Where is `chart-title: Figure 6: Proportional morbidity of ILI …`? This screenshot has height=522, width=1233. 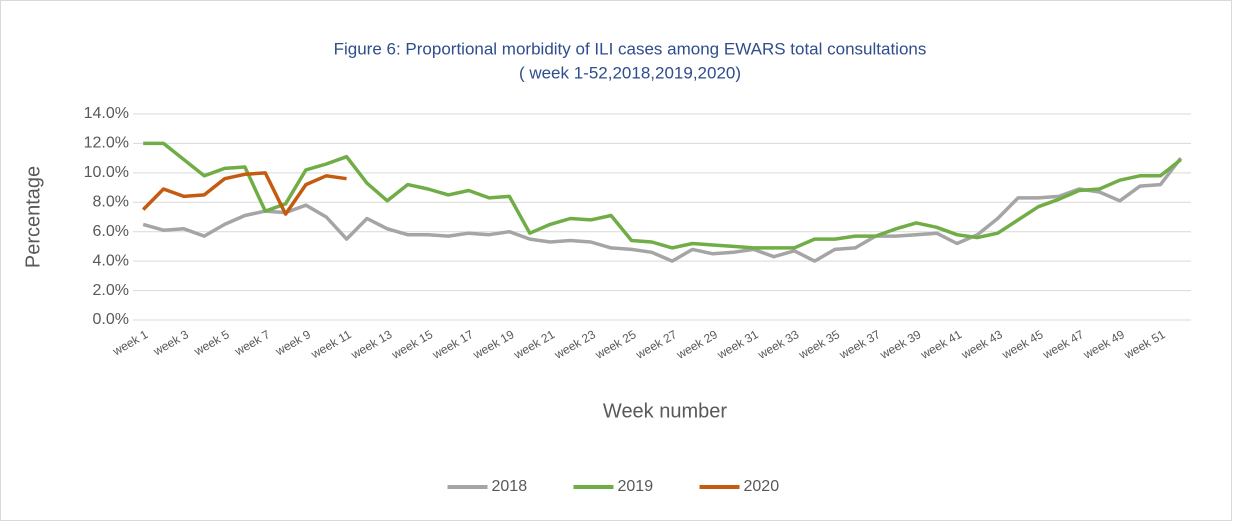
chart-title: Figure 6: Proportional morbidity of ILI … is located at coordinates (630, 48).